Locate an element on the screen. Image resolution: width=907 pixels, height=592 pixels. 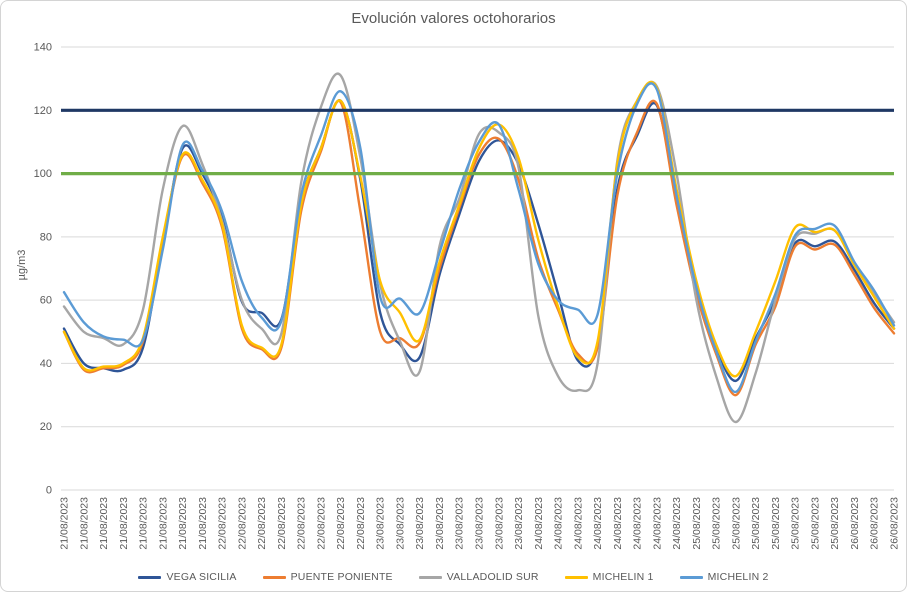
legend-item-michelin-1: MICHELIN 1 is located at coordinates (609, 577).